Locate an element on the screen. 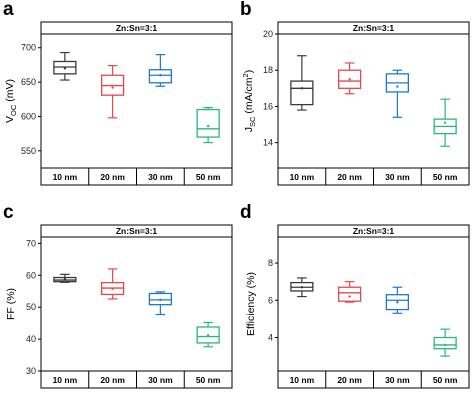 The image size is (474, 408). y-axis-label-main: V is located at coordinates (10, 119).